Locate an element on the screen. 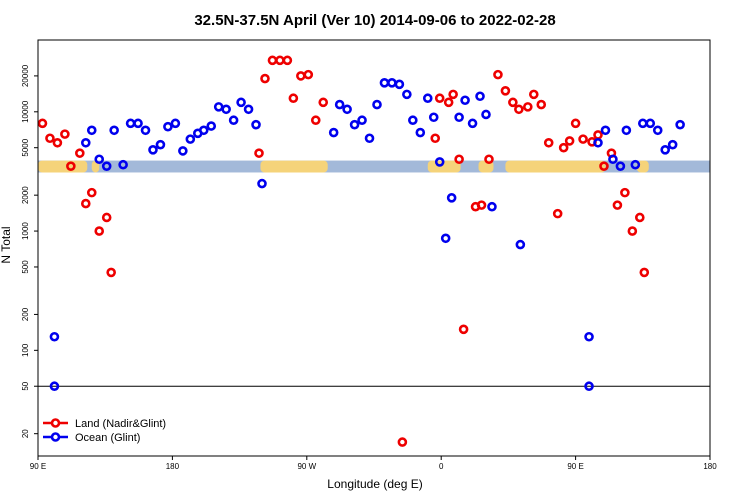 The height and width of the screenshot is (500, 750). legend-marker is located at coordinates (55, 437).